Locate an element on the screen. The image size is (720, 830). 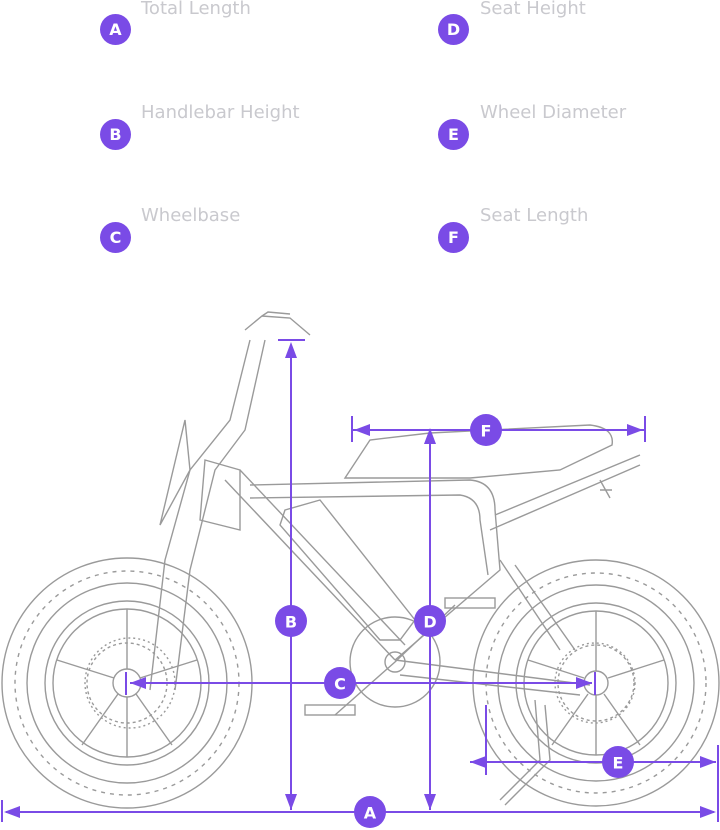
dimension-f-seat-length: F is located at coordinates (498, 430).